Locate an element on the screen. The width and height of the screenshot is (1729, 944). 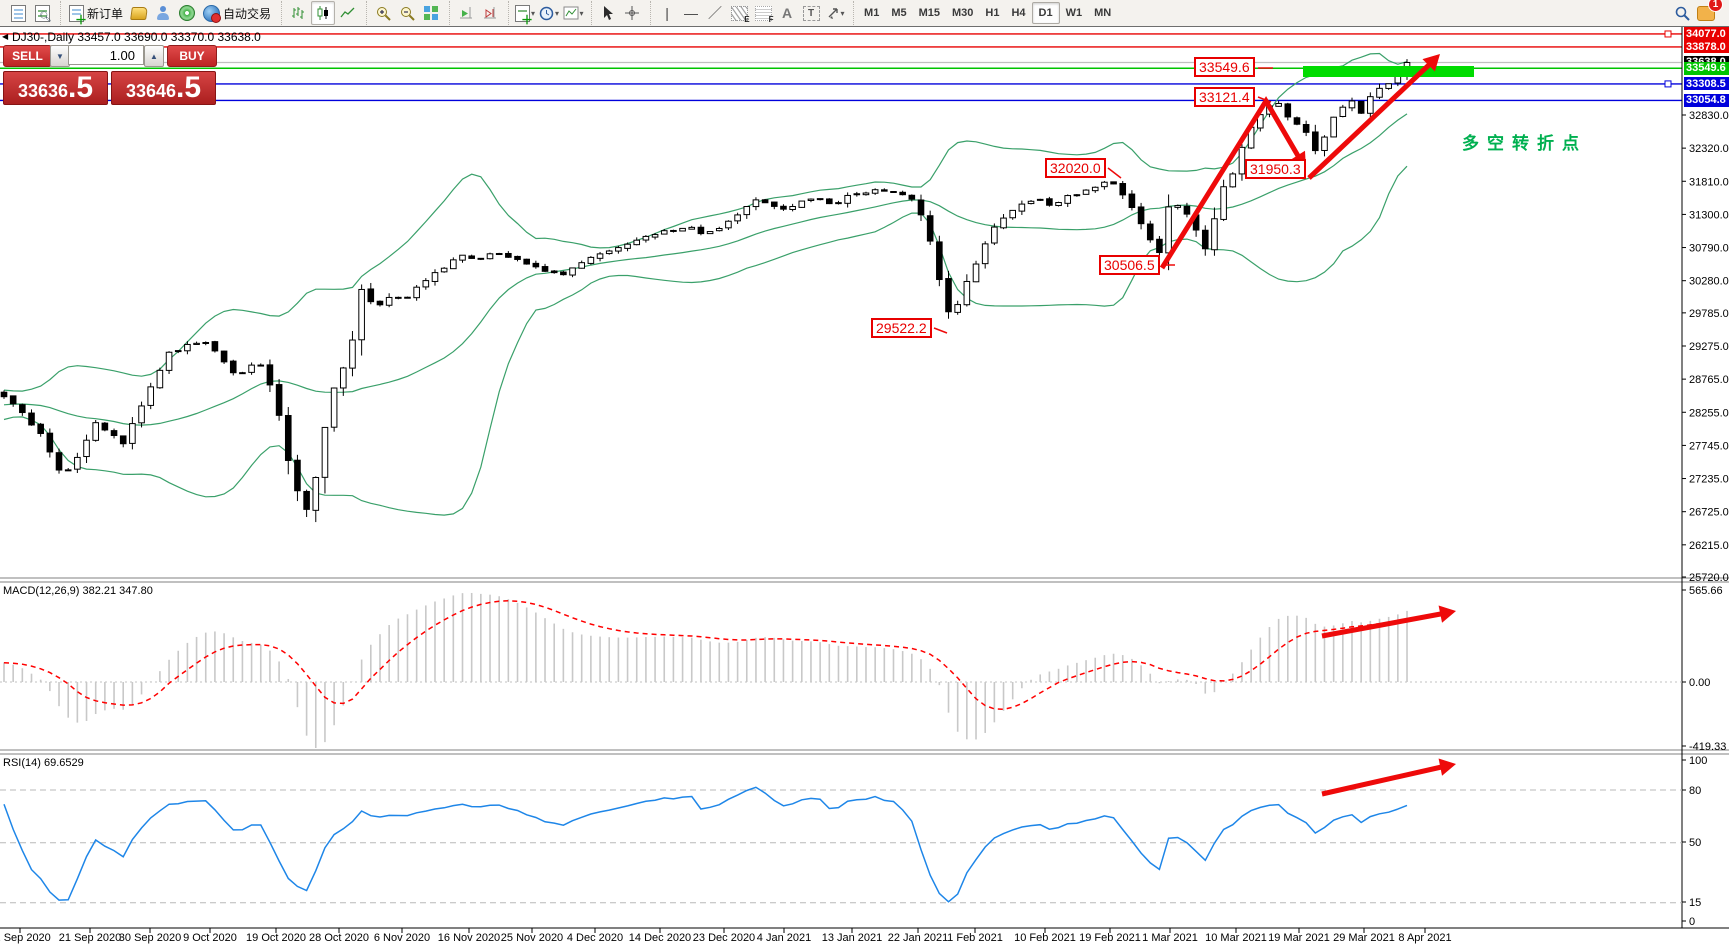
indicators-button: ＋ ▾ is located at coordinates (525, 14).